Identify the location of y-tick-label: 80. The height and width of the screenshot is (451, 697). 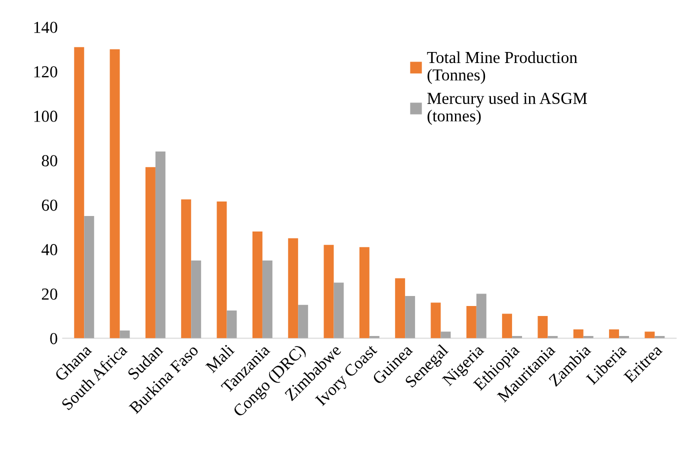
(50, 160).